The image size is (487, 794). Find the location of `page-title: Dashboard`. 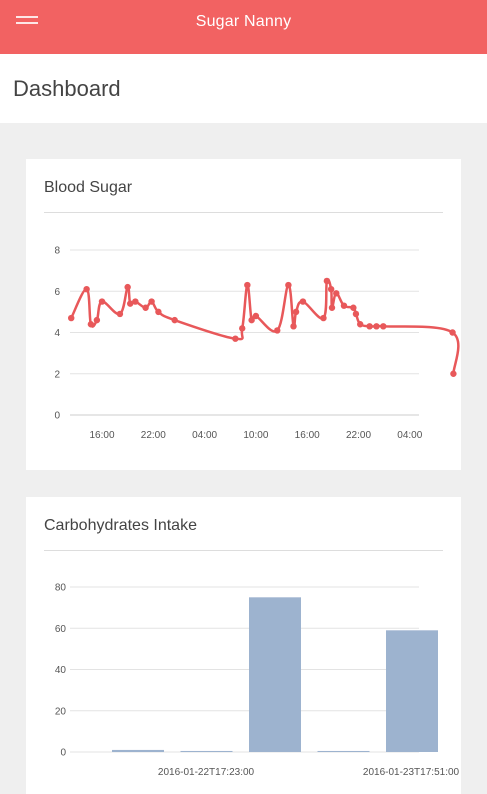

page-title: Dashboard is located at coordinates (67, 88).